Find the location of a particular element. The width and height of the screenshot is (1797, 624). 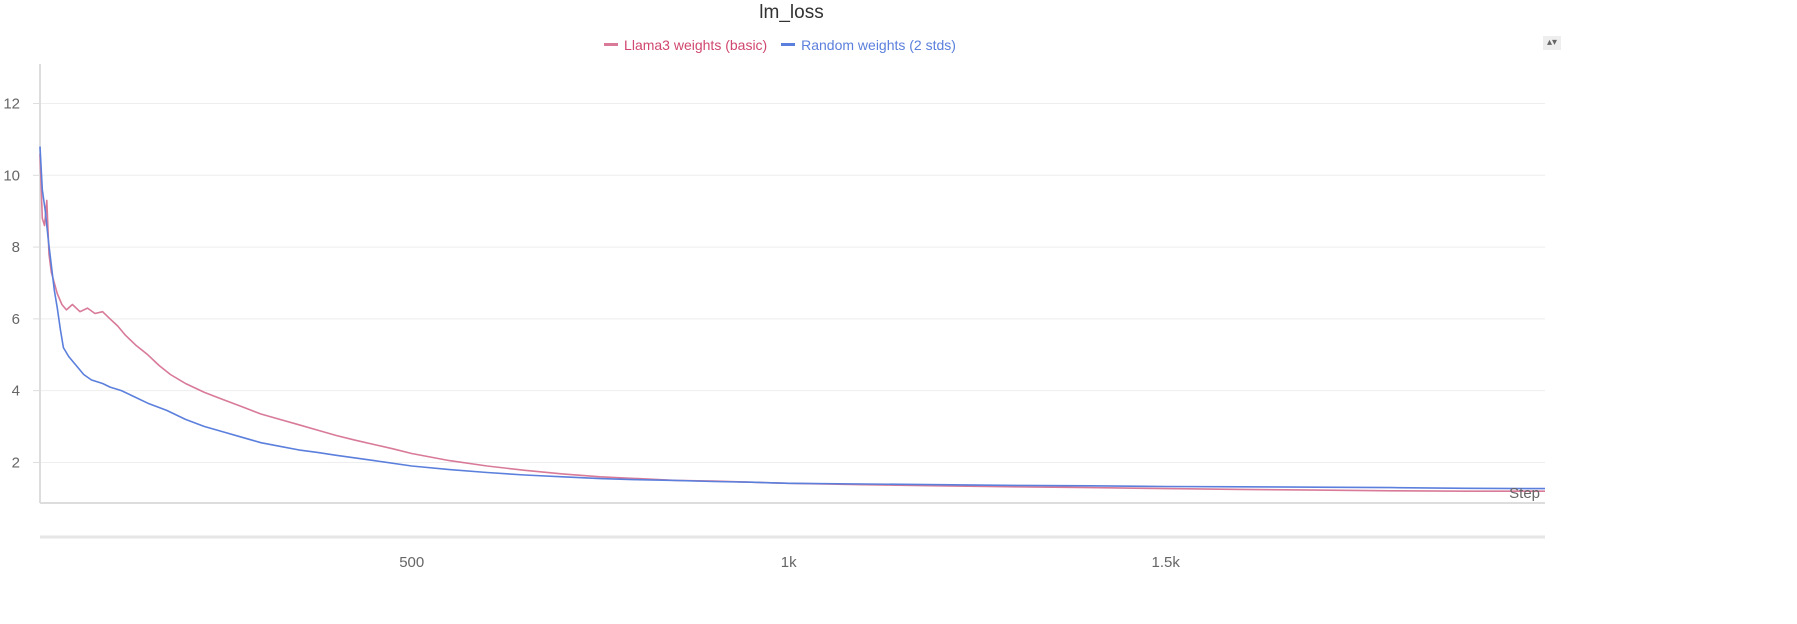

y-tick-label: 2 is located at coordinates (16, 462).